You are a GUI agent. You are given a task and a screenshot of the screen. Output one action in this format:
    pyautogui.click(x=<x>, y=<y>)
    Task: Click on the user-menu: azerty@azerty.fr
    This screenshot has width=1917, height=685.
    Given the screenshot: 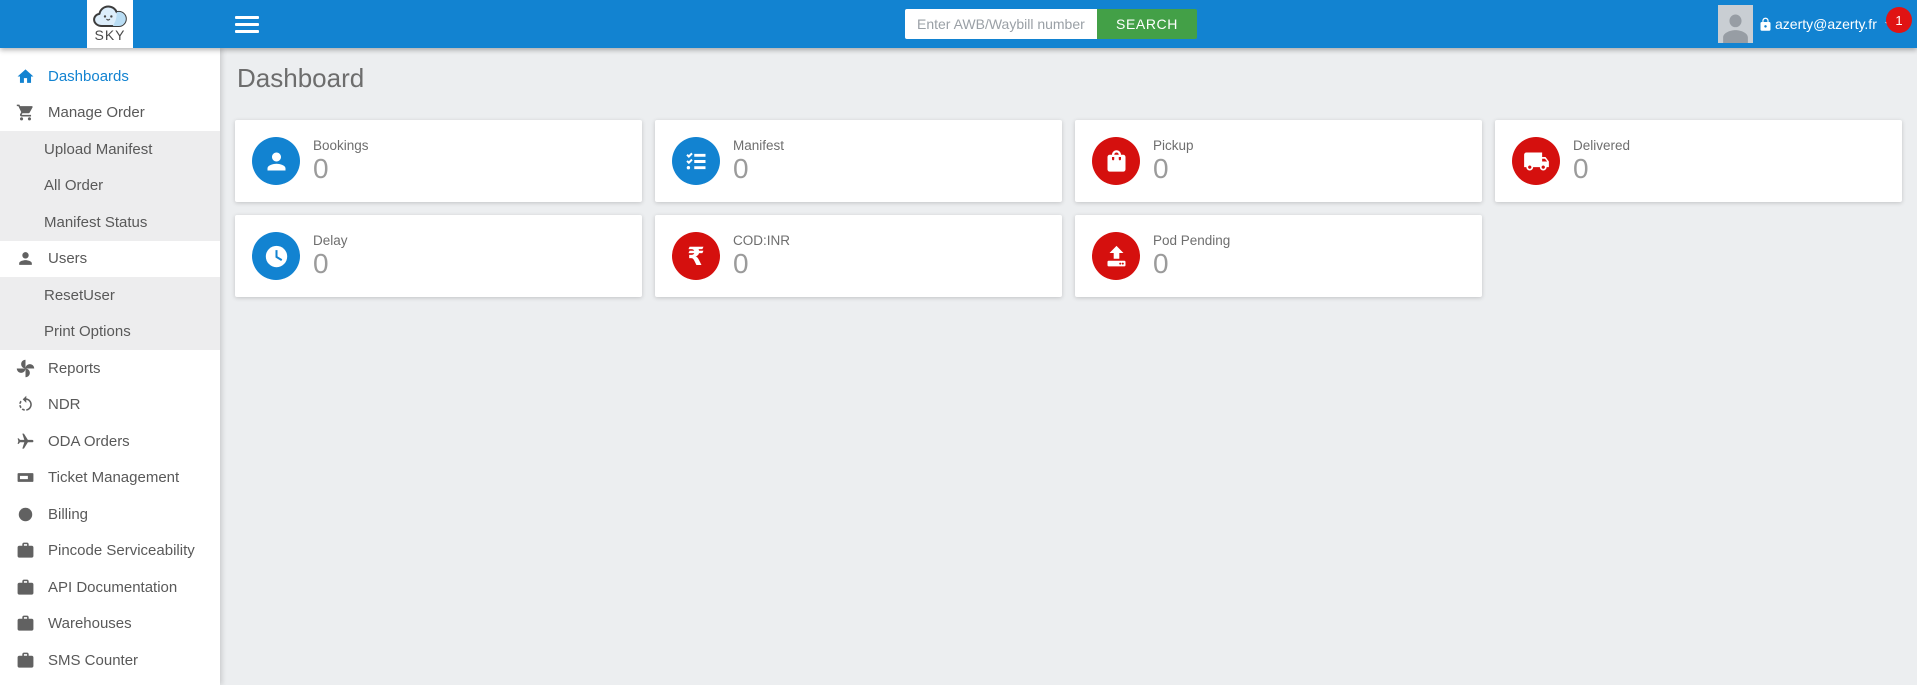 What is the action you would take?
    pyautogui.click(x=1826, y=24)
    